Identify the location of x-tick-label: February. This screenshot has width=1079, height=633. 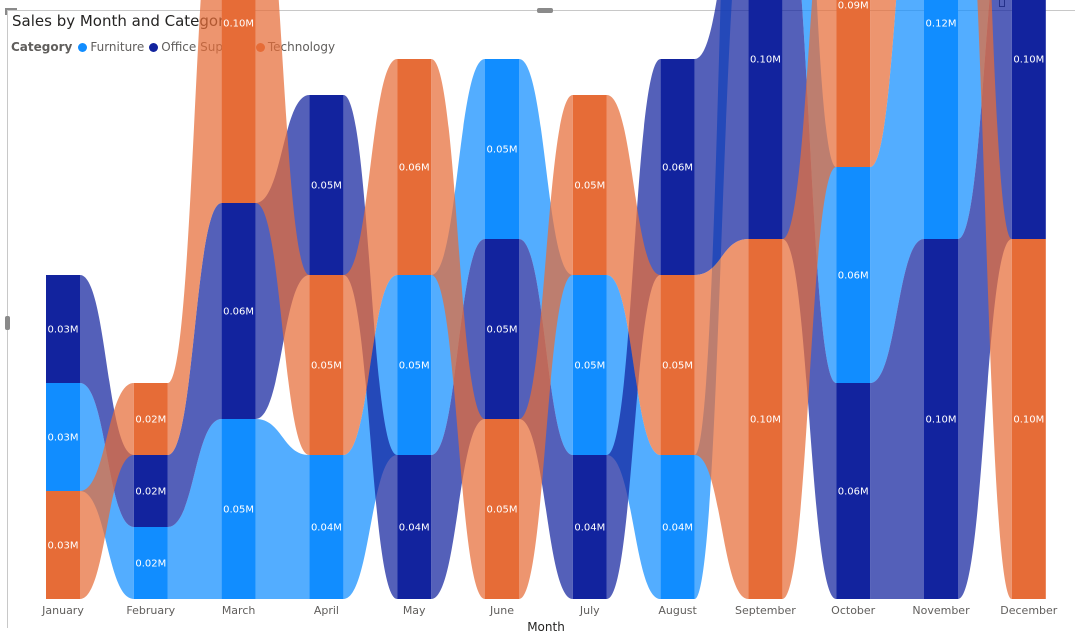
(150, 610).